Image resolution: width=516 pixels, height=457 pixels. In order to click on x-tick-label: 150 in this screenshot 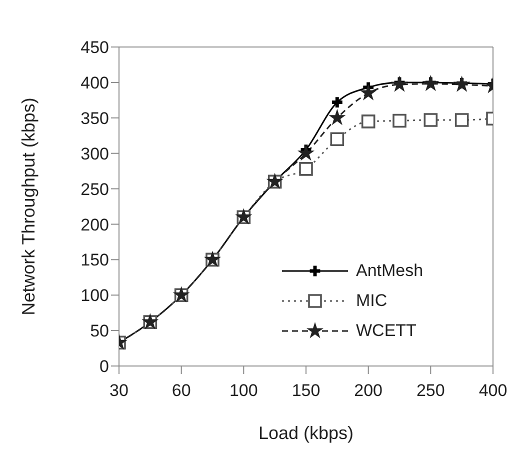, I will do `click(306, 390)`.